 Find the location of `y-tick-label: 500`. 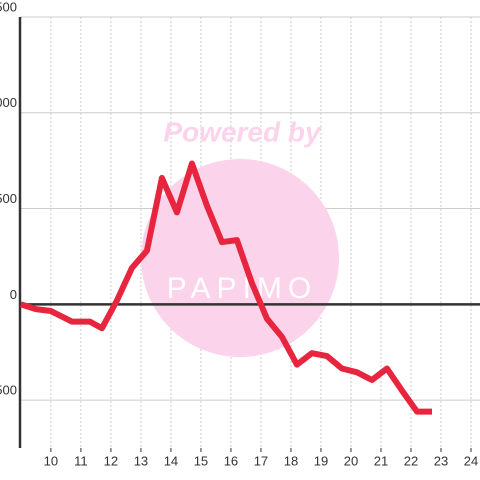

y-tick-label: 500 is located at coordinates (8, 198).